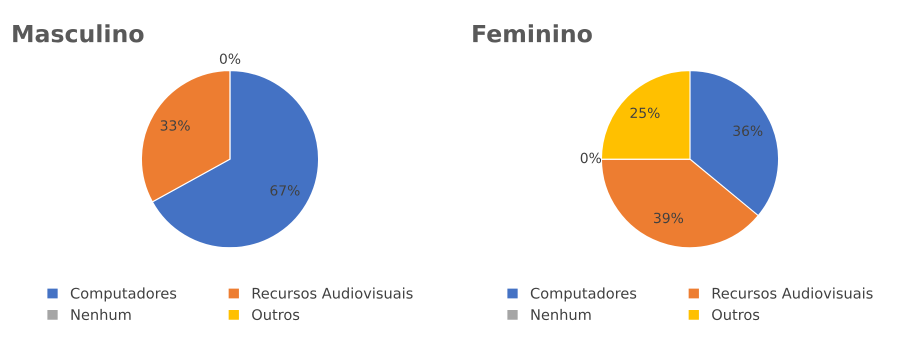 The image size is (920, 346). What do you see at coordinates (645, 113) in the screenshot?
I see `data-label: 25%` at bounding box center [645, 113].